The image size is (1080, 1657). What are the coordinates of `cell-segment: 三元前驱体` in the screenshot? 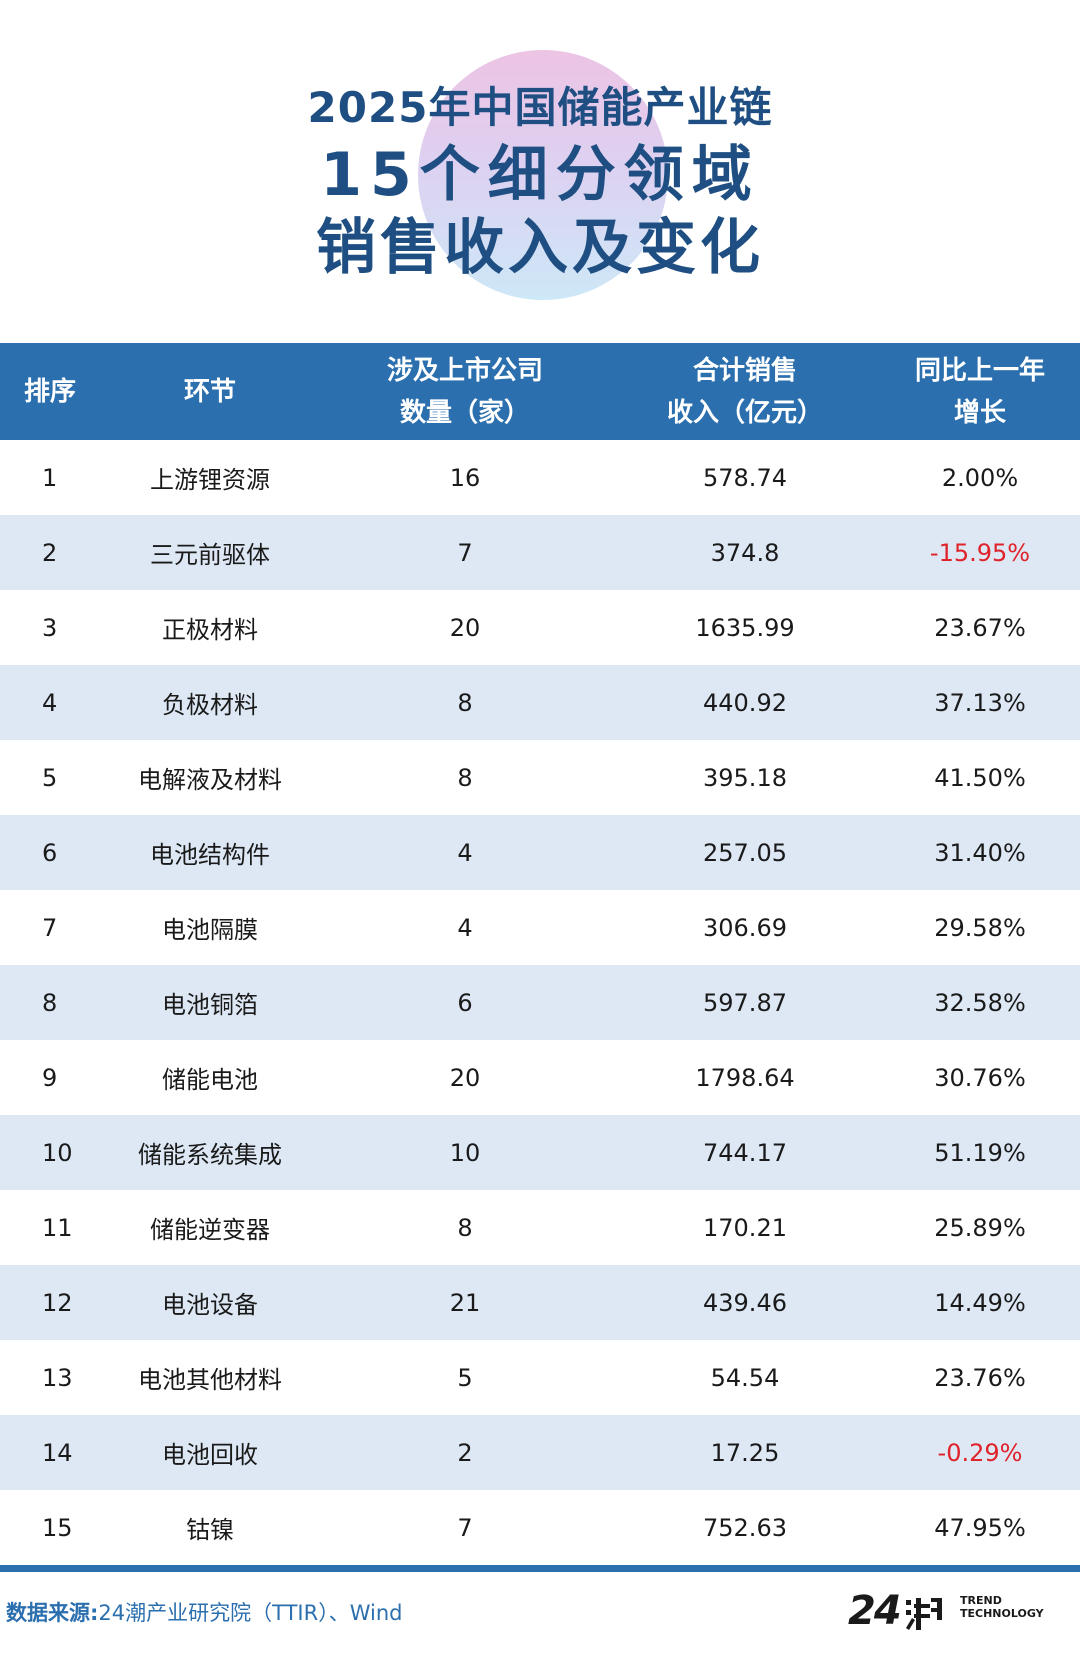 It's located at (210, 552).